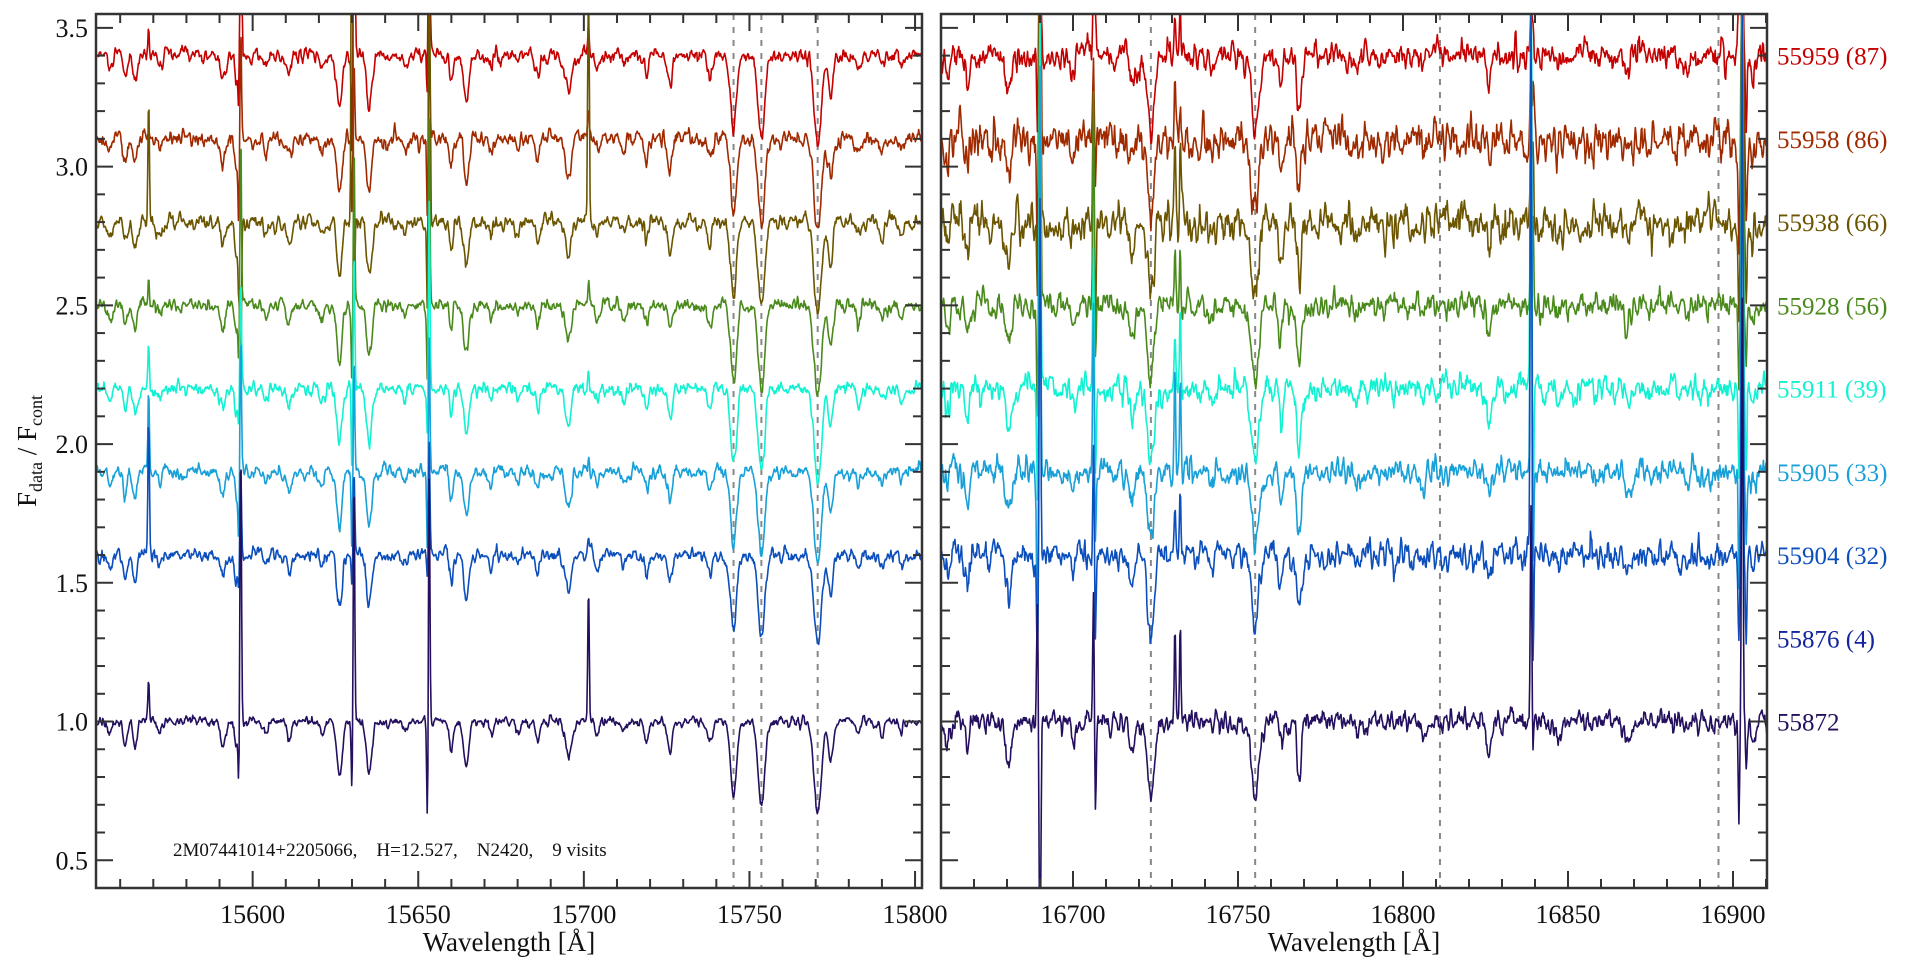 This screenshot has width=1920, height=960. Describe the element at coordinates (1832, 473) in the screenshot. I see `visit-label: 55905 (33)` at that location.